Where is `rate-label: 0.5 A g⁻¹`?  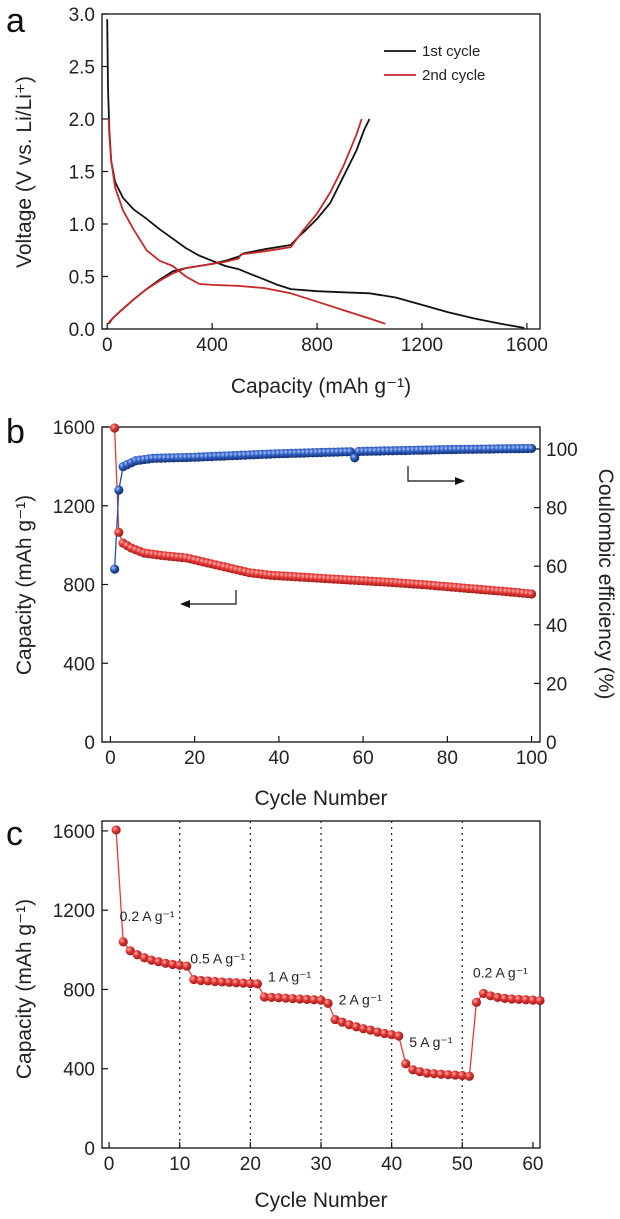
rate-label: 0.5 A g⁻¹ is located at coordinates (217, 959).